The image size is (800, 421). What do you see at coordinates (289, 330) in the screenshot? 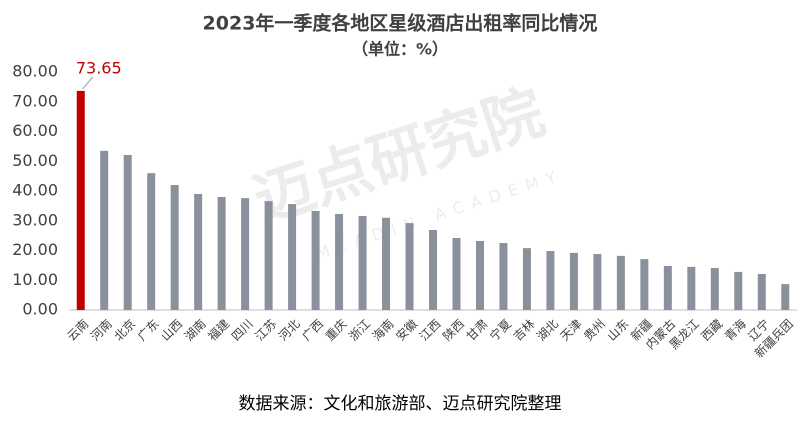
I see `x-tick-label: 河北` at bounding box center [289, 330].